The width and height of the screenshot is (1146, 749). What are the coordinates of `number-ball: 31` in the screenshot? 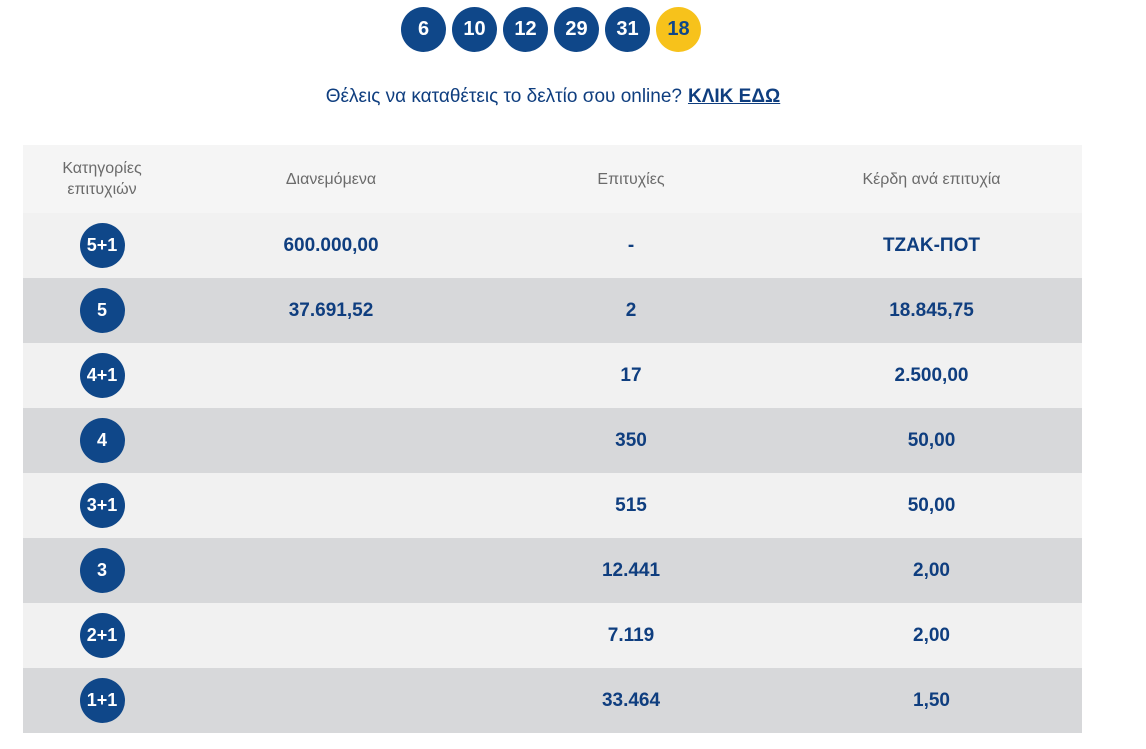 It's located at (627, 29).